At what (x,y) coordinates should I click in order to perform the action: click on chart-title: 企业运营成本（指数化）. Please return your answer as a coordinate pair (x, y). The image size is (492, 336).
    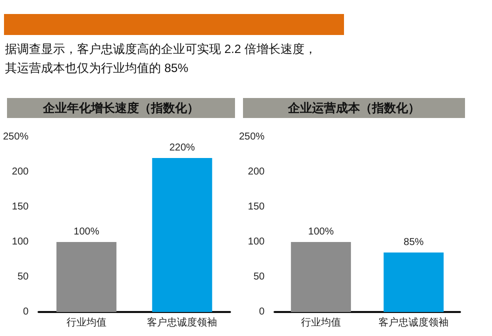
    Looking at the image, I should click on (354, 108).